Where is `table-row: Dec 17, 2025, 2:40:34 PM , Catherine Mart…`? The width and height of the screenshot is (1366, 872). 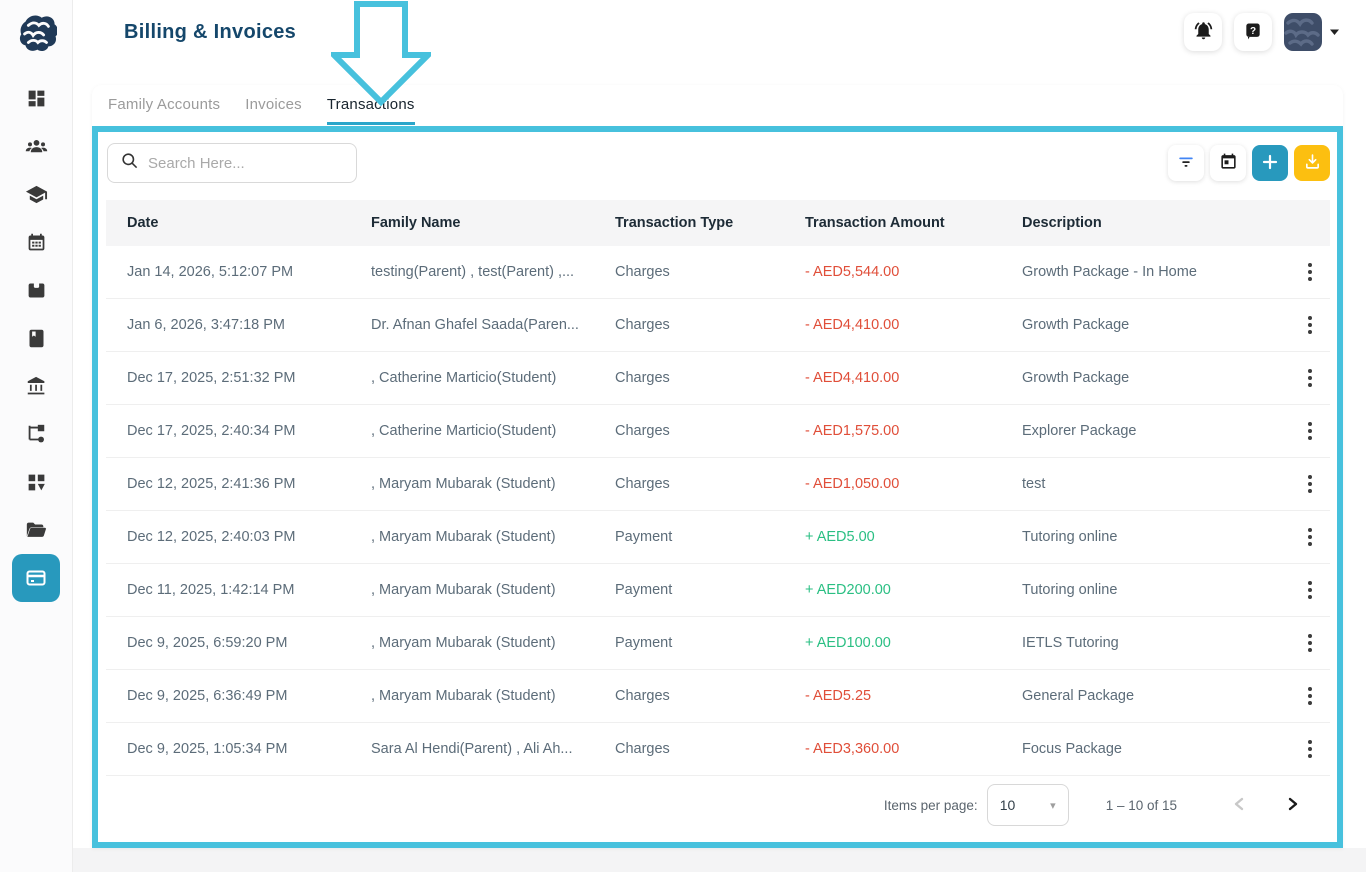 table-row: Dec 17, 2025, 2:40:34 PM , Catherine Mart… is located at coordinates (718, 431).